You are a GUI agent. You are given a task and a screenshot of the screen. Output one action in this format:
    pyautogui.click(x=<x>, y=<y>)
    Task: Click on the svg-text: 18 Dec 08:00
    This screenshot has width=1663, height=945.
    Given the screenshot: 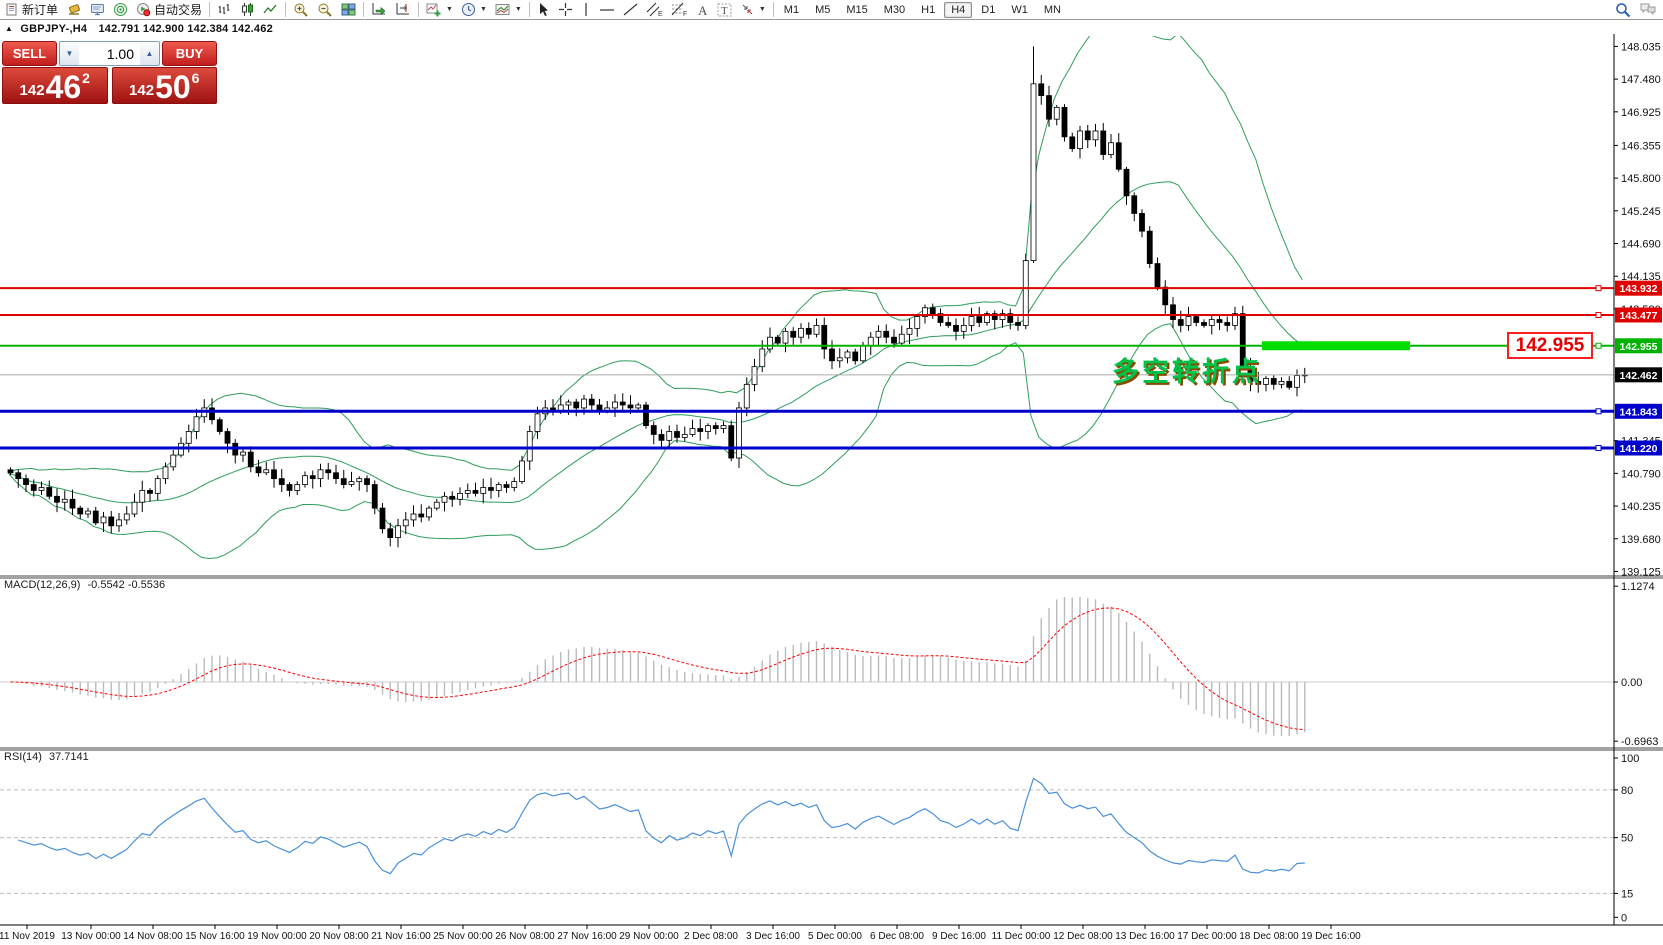 What is the action you would take?
    pyautogui.click(x=1269, y=936)
    